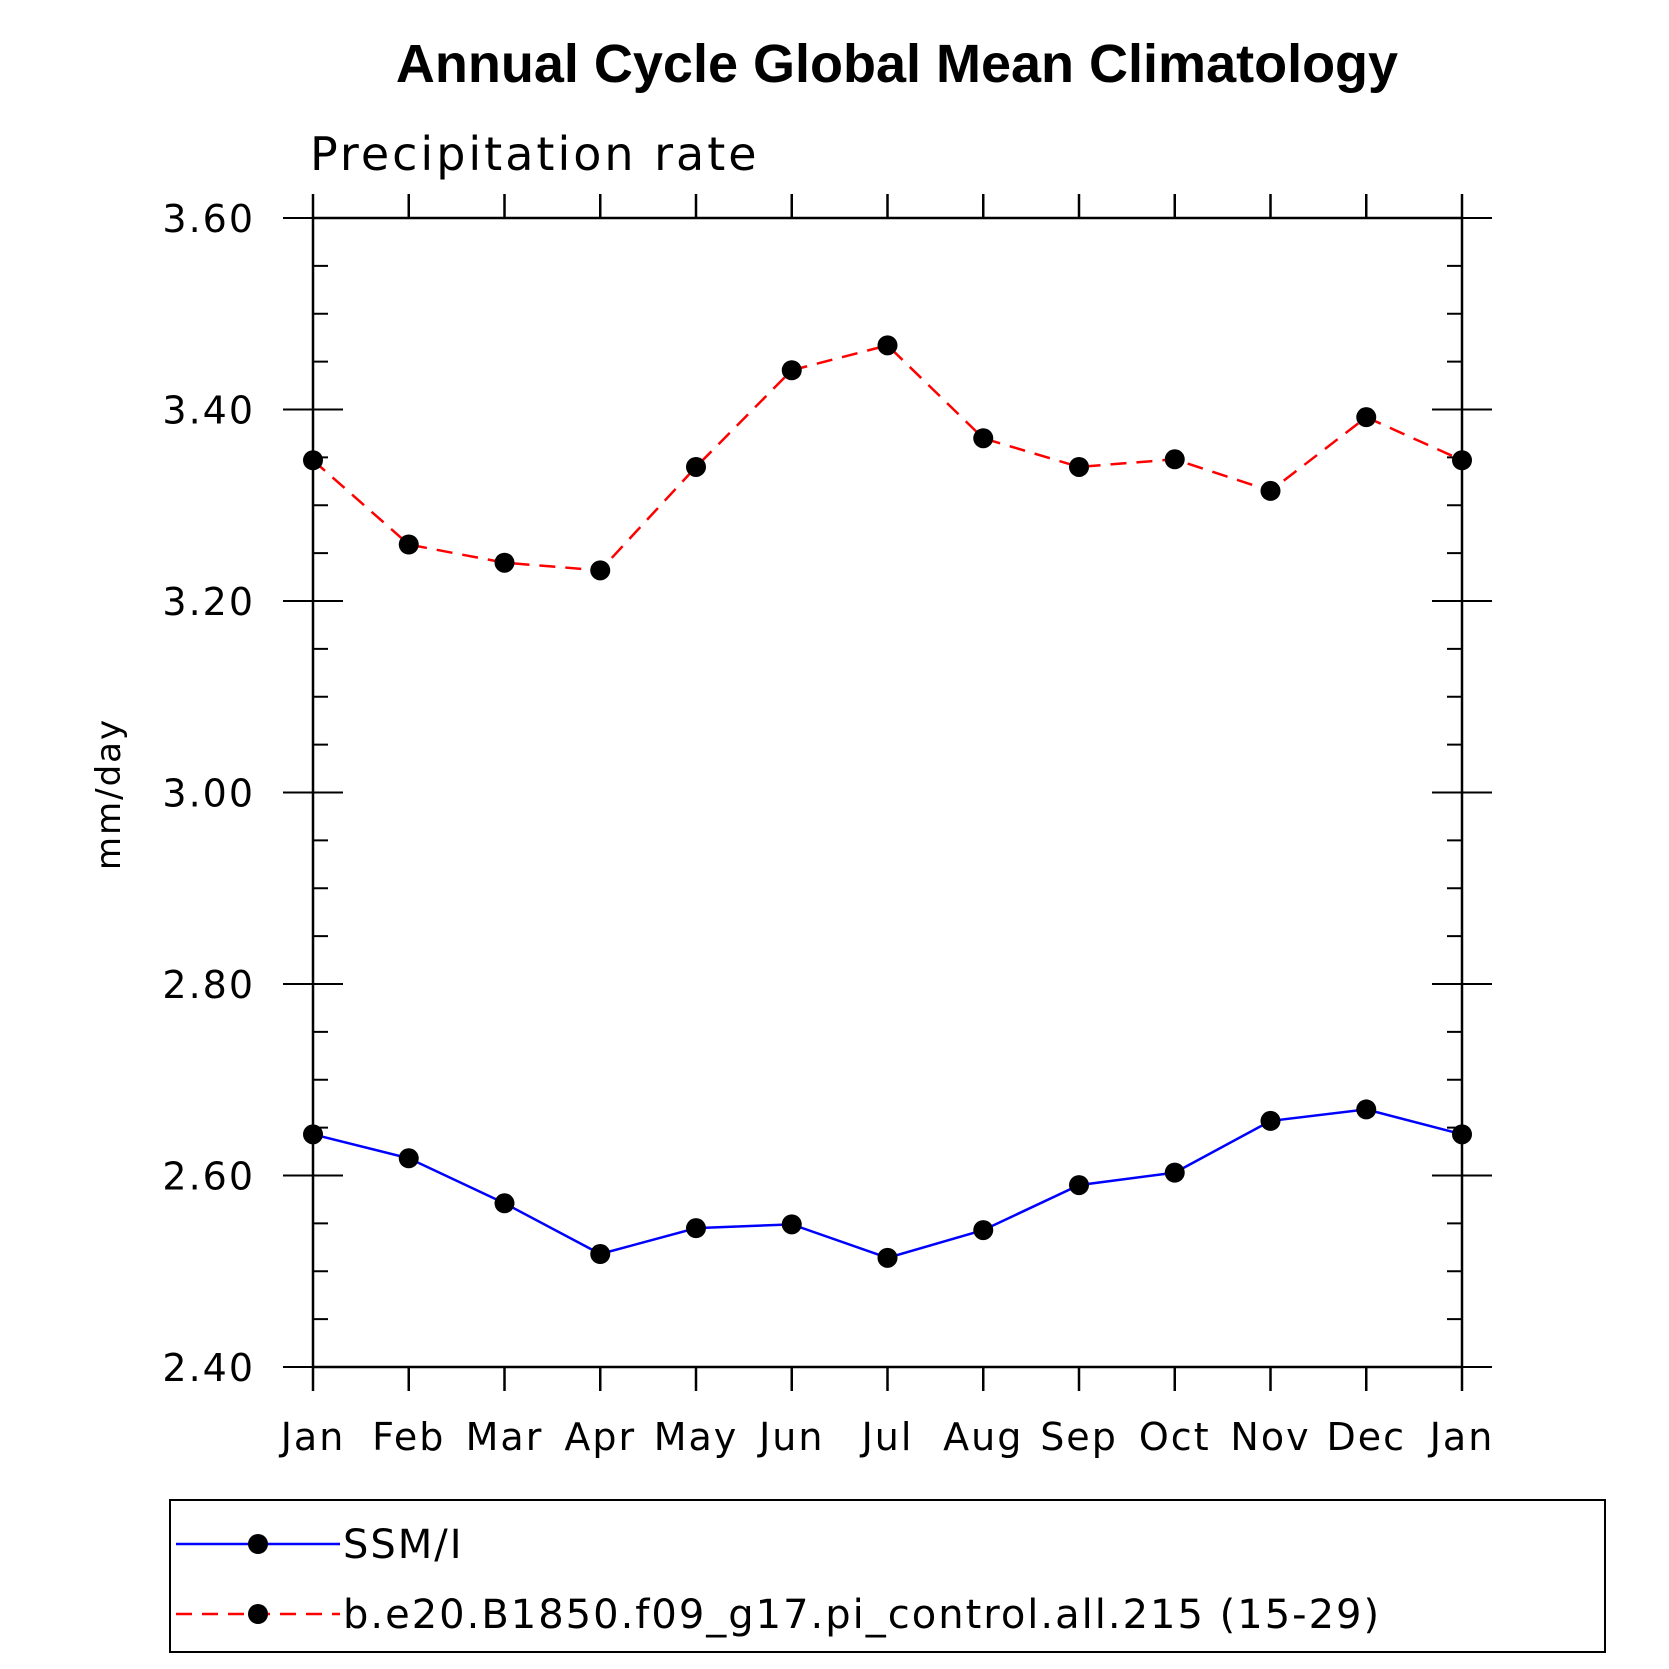 The image size is (1669, 1669). I want to click on x-tick-label: Mar, so click(505, 1437).